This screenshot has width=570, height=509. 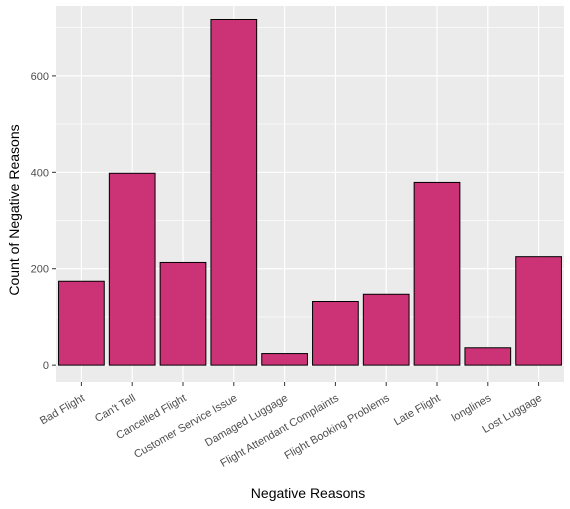 What do you see at coordinates (40, 173) in the screenshot?
I see `y-tick-label: 400` at bounding box center [40, 173].